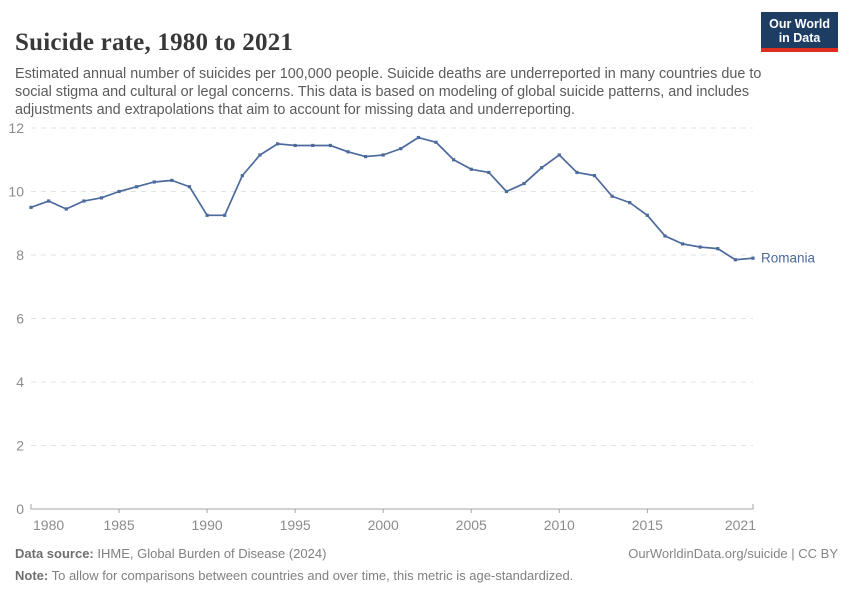 The height and width of the screenshot is (600, 850). Describe the element at coordinates (559, 525) in the screenshot. I see `x-tick-label: 2010` at that location.